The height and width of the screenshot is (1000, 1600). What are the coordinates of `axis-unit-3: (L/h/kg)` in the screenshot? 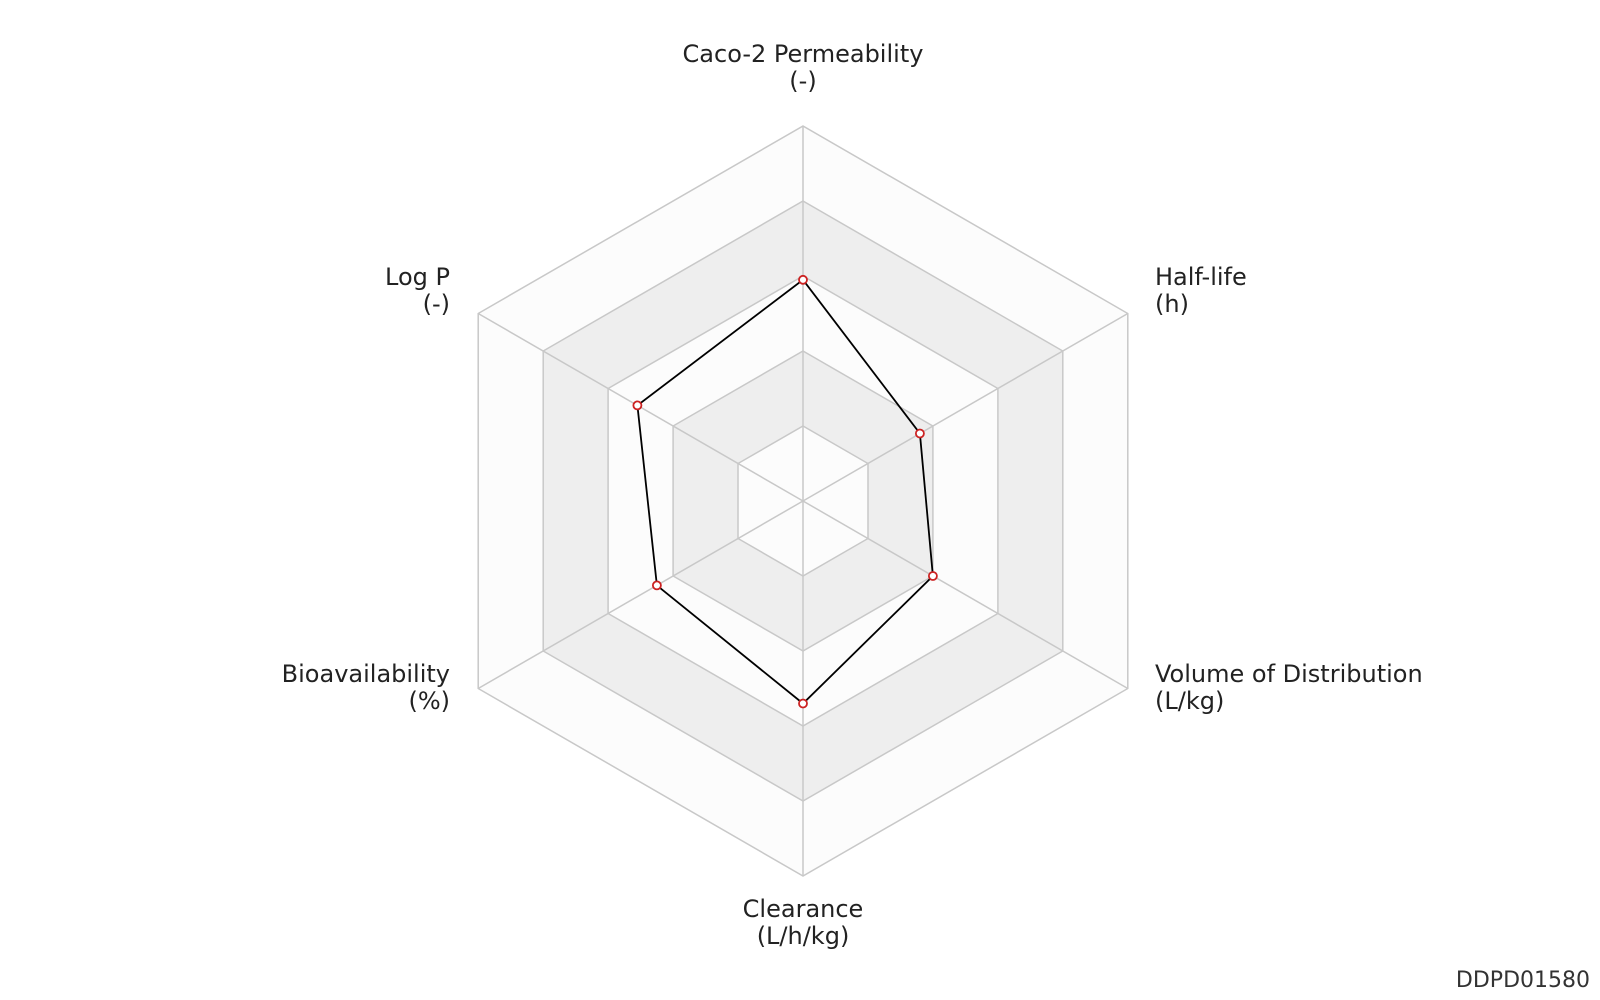 It's located at (803, 936).